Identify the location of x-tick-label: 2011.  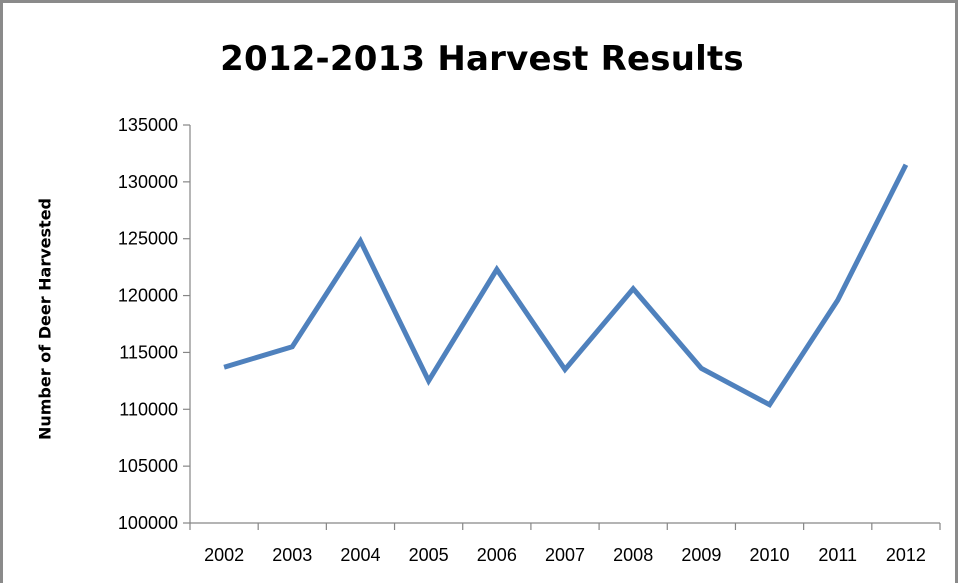
(837, 555).